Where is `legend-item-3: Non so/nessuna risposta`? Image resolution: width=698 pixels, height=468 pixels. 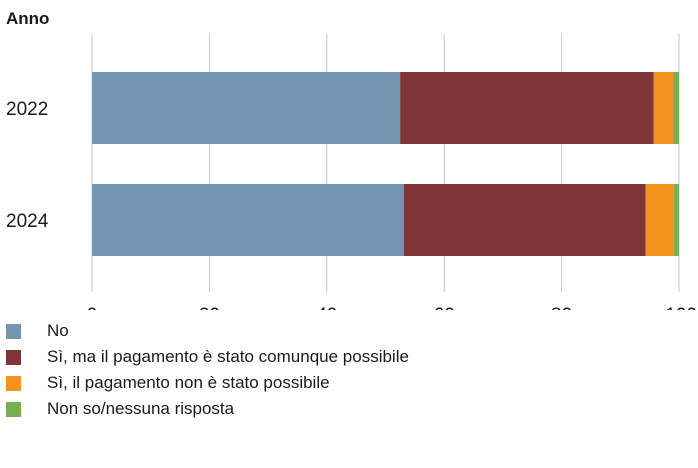
legend-item-3: Non so/nessuna risposta is located at coordinates (346, 409).